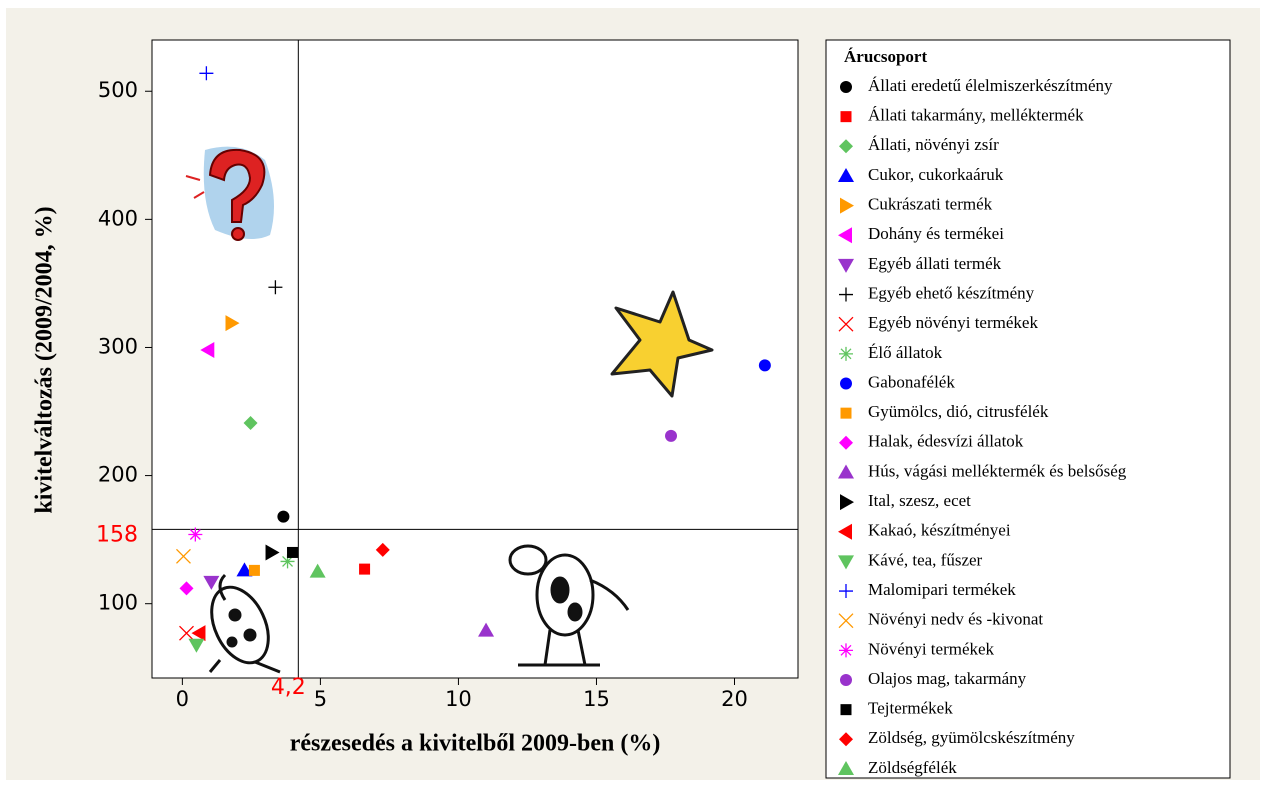  I want to click on x-tick-label: 15, so click(596, 699).